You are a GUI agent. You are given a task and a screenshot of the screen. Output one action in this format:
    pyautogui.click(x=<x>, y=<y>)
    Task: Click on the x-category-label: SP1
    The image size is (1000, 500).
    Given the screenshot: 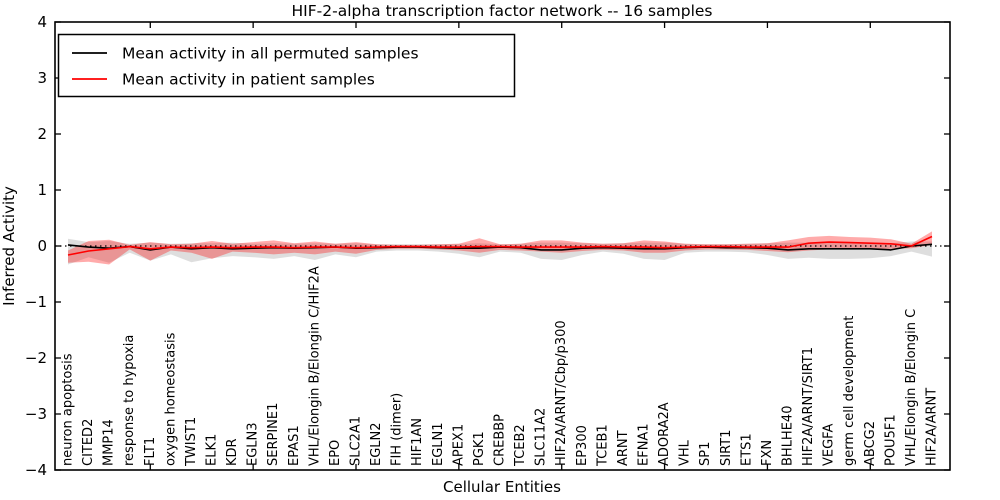 What is the action you would take?
    pyautogui.click(x=705, y=454)
    